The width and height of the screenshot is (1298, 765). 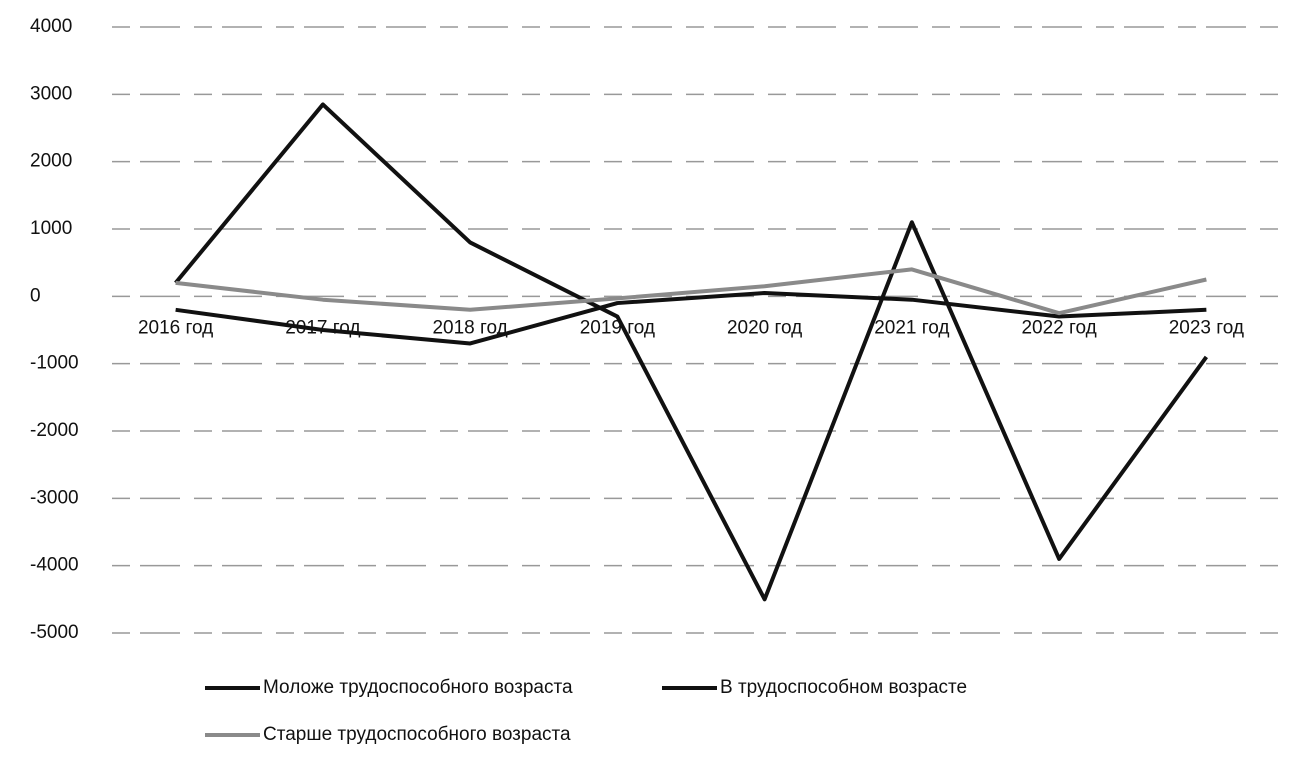 I want to click on x-tick-label: 2020 год, so click(x=764, y=327).